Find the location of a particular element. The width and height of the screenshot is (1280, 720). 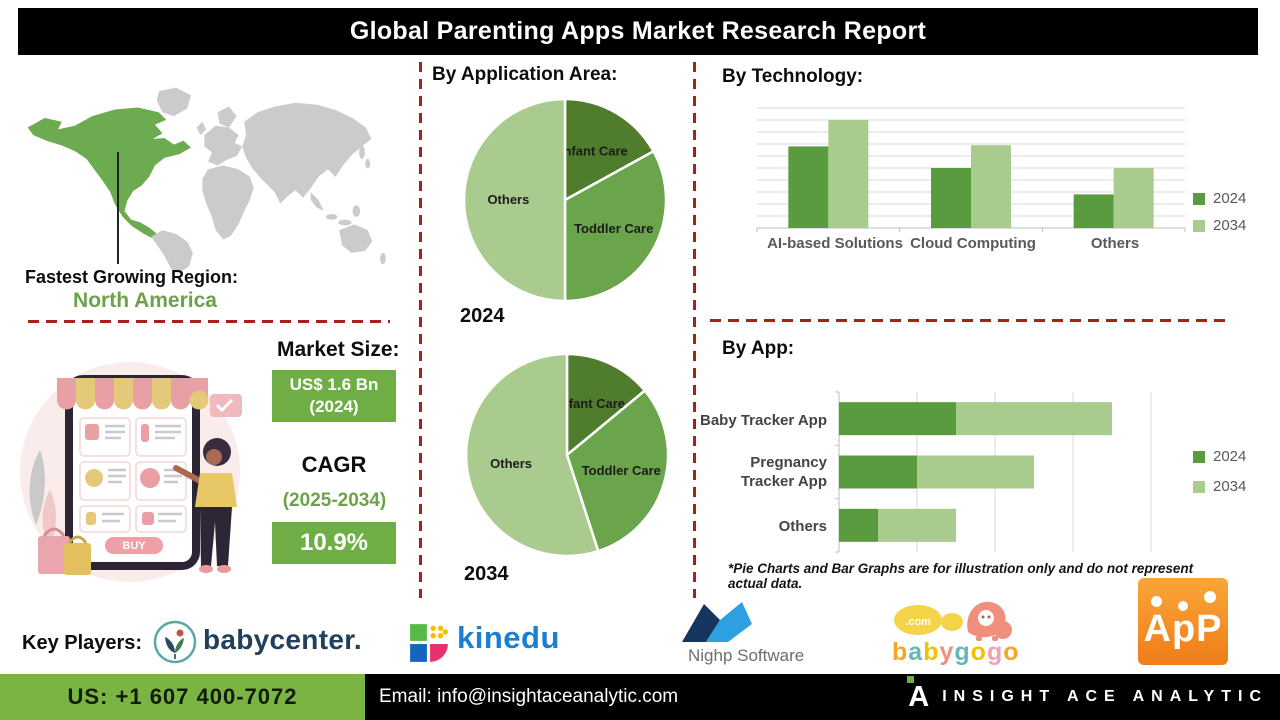

app-category-baby-tracker: Baby Tracker App is located at coordinates (763, 420).